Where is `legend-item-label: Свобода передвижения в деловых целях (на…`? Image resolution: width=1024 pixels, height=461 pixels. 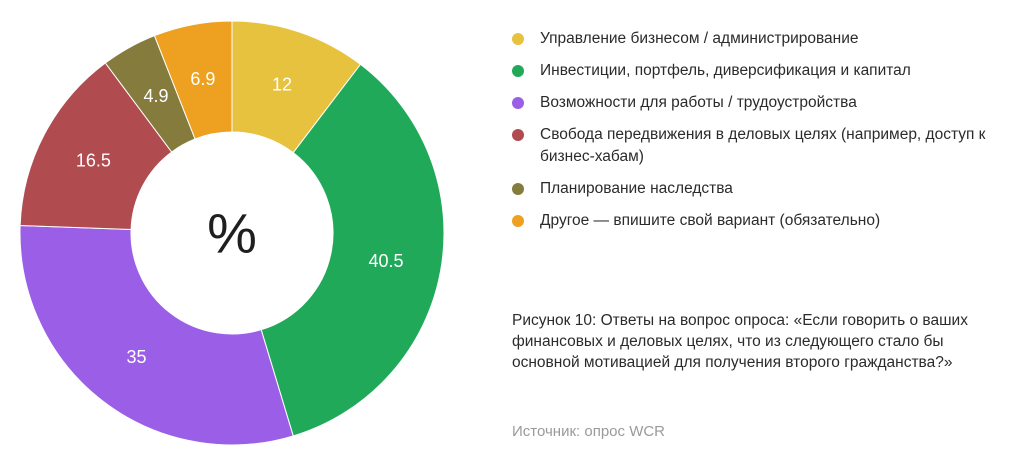 legend-item-label: Свобода передвижения в деловых целях (на… is located at coordinates (763, 145).